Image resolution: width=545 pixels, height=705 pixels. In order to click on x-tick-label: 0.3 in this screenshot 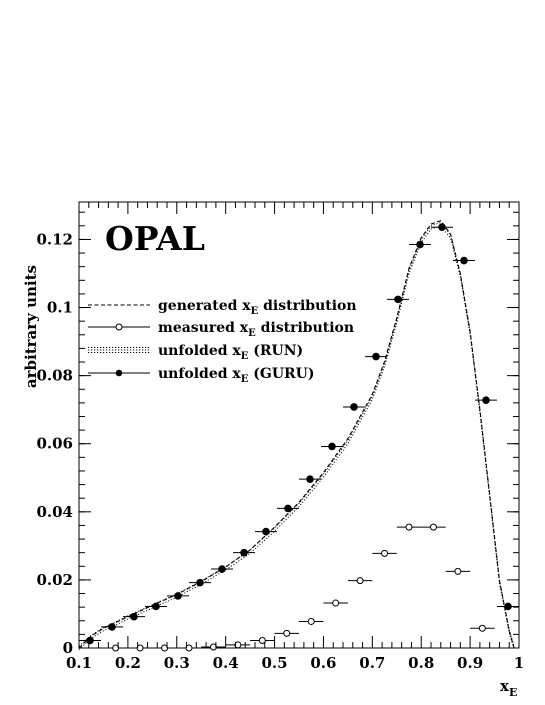, I will do `click(177, 663)`.